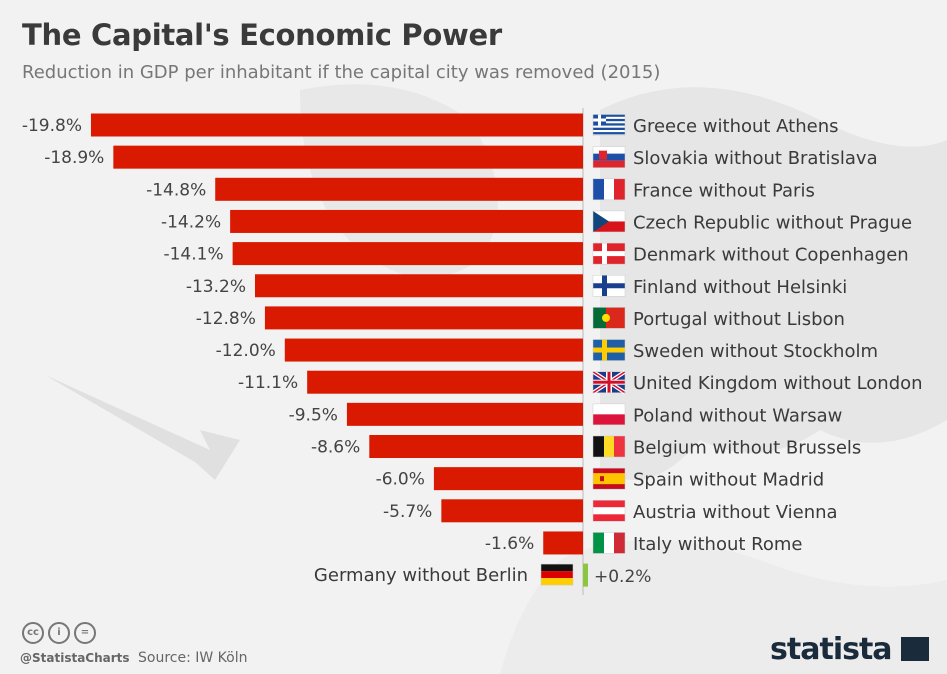 The width and height of the screenshot is (947, 674). What do you see at coordinates (216, 287) in the screenshot?
I see `value-label: -13.2%` at bounding box center [216, 287].